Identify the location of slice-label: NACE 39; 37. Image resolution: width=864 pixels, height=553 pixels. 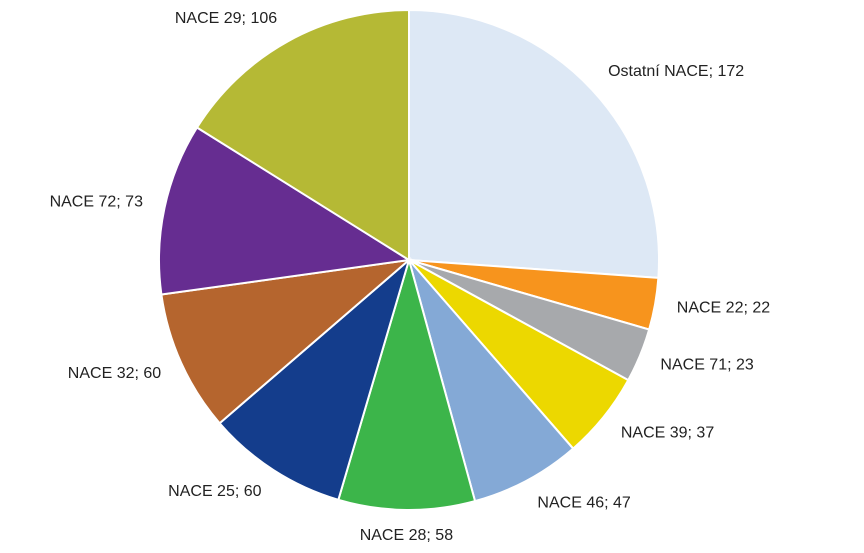
(667, 432).